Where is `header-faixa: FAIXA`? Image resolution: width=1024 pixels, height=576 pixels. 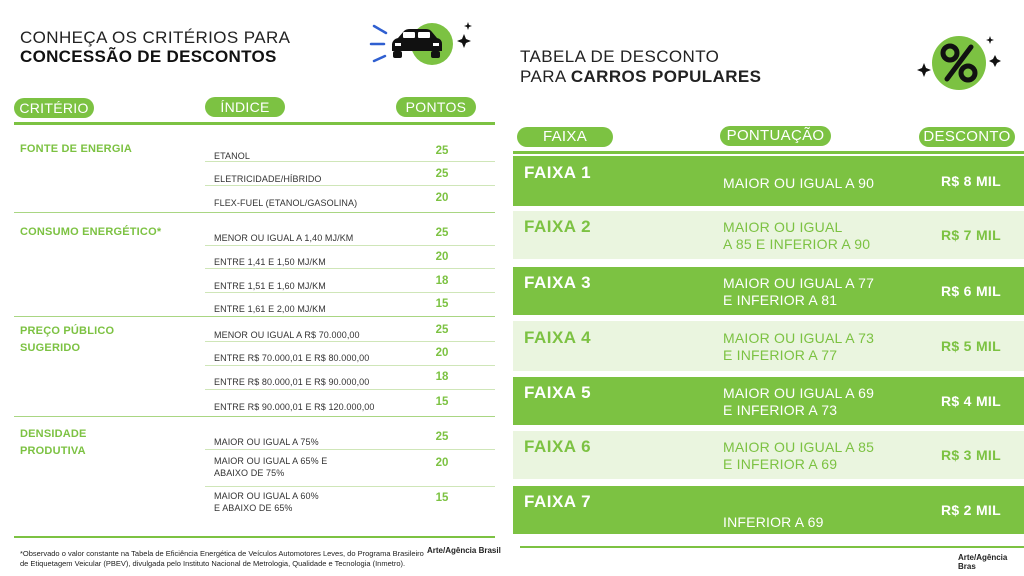 header-faixa: FAIXA is located at coordinates (565, 137).